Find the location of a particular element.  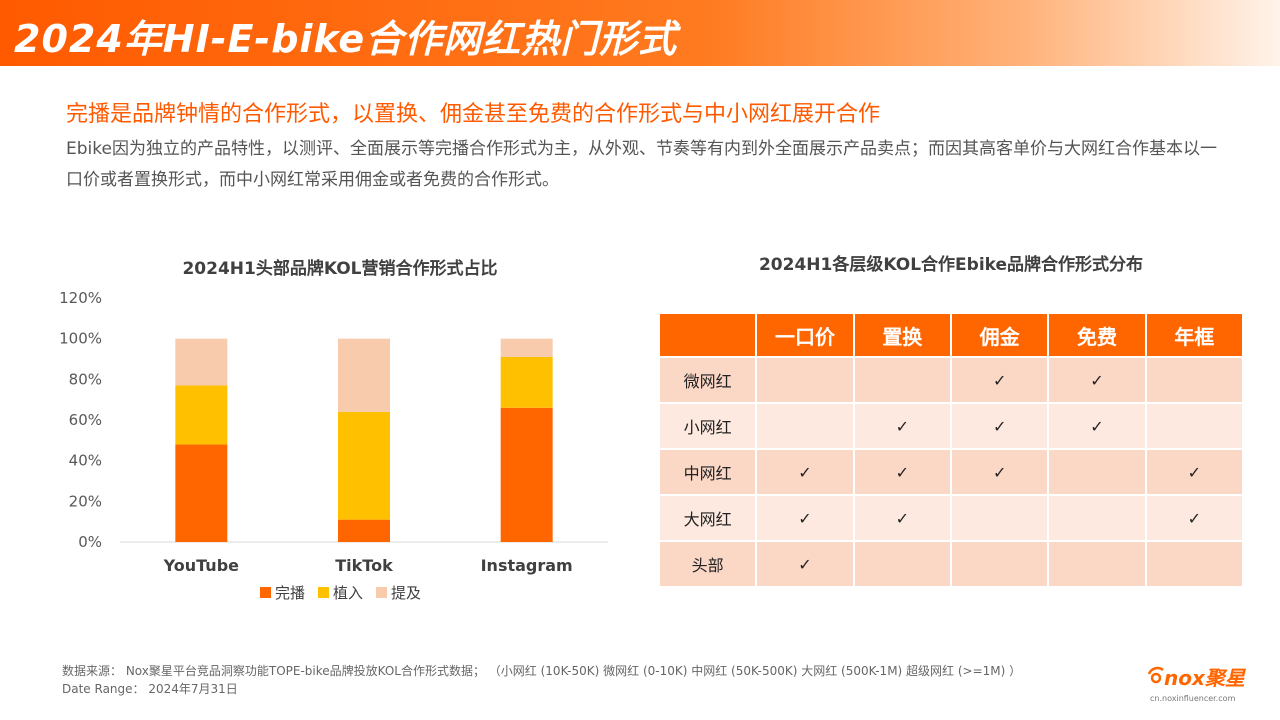

y-tick-label: 120% is located at coordinates (80, 298).